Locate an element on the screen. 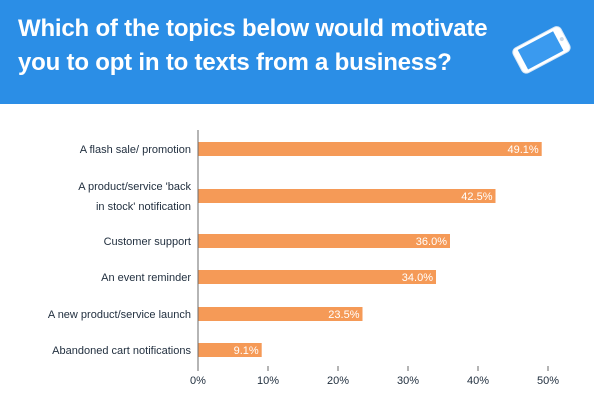 Image resolution: width=594 pixels, height=400 pixels. x-tick-label: 40% is located at coordinates (478, 381).